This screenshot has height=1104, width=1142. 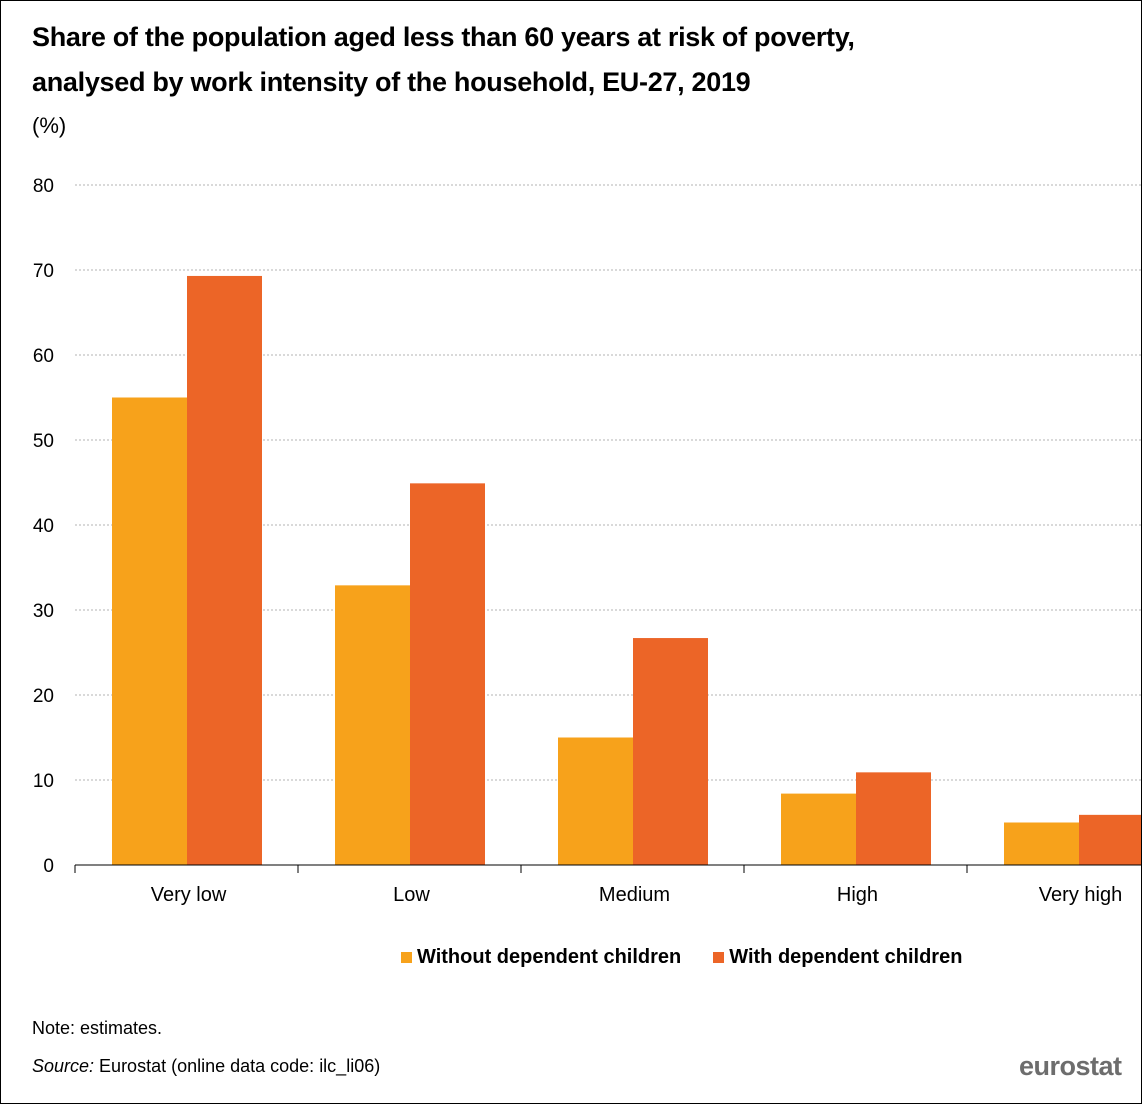 I want to click on y-tick-label-30: 30, so click(x=43, y=611).